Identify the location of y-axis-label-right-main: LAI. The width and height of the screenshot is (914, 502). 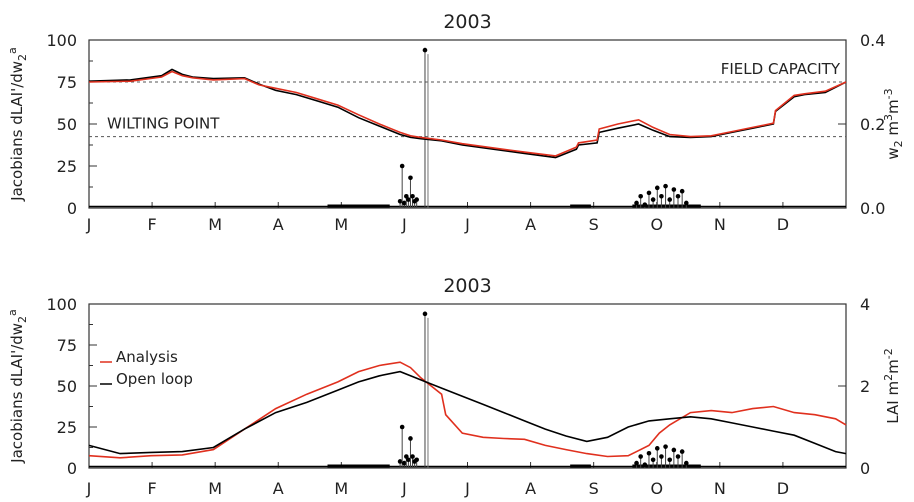
(893, 411).